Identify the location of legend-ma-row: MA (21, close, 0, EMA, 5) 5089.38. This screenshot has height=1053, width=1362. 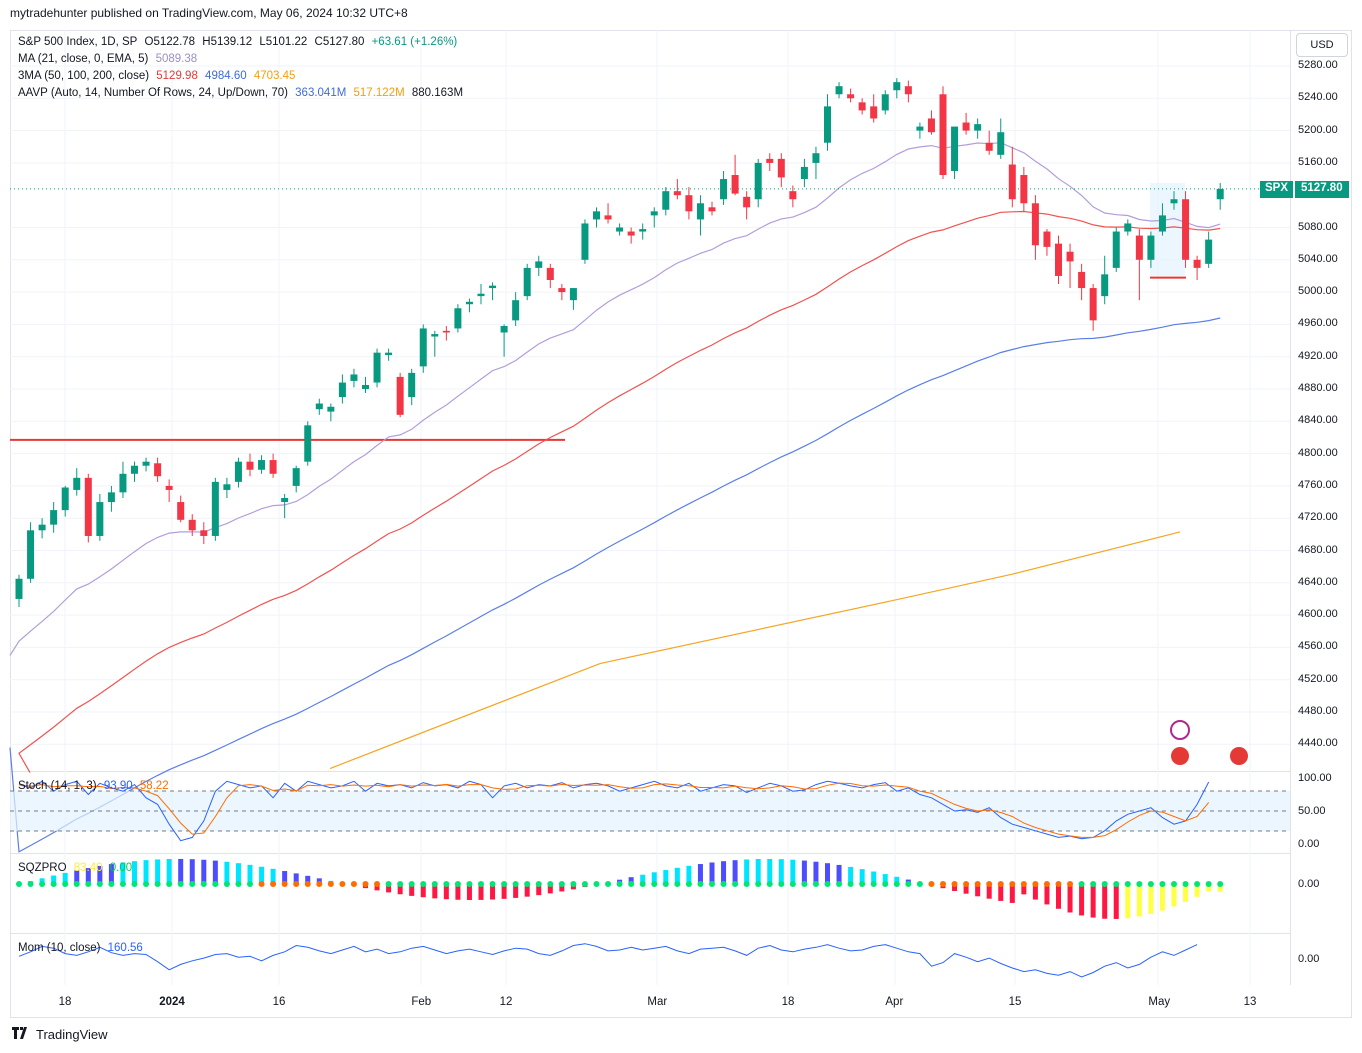
(242, 59).